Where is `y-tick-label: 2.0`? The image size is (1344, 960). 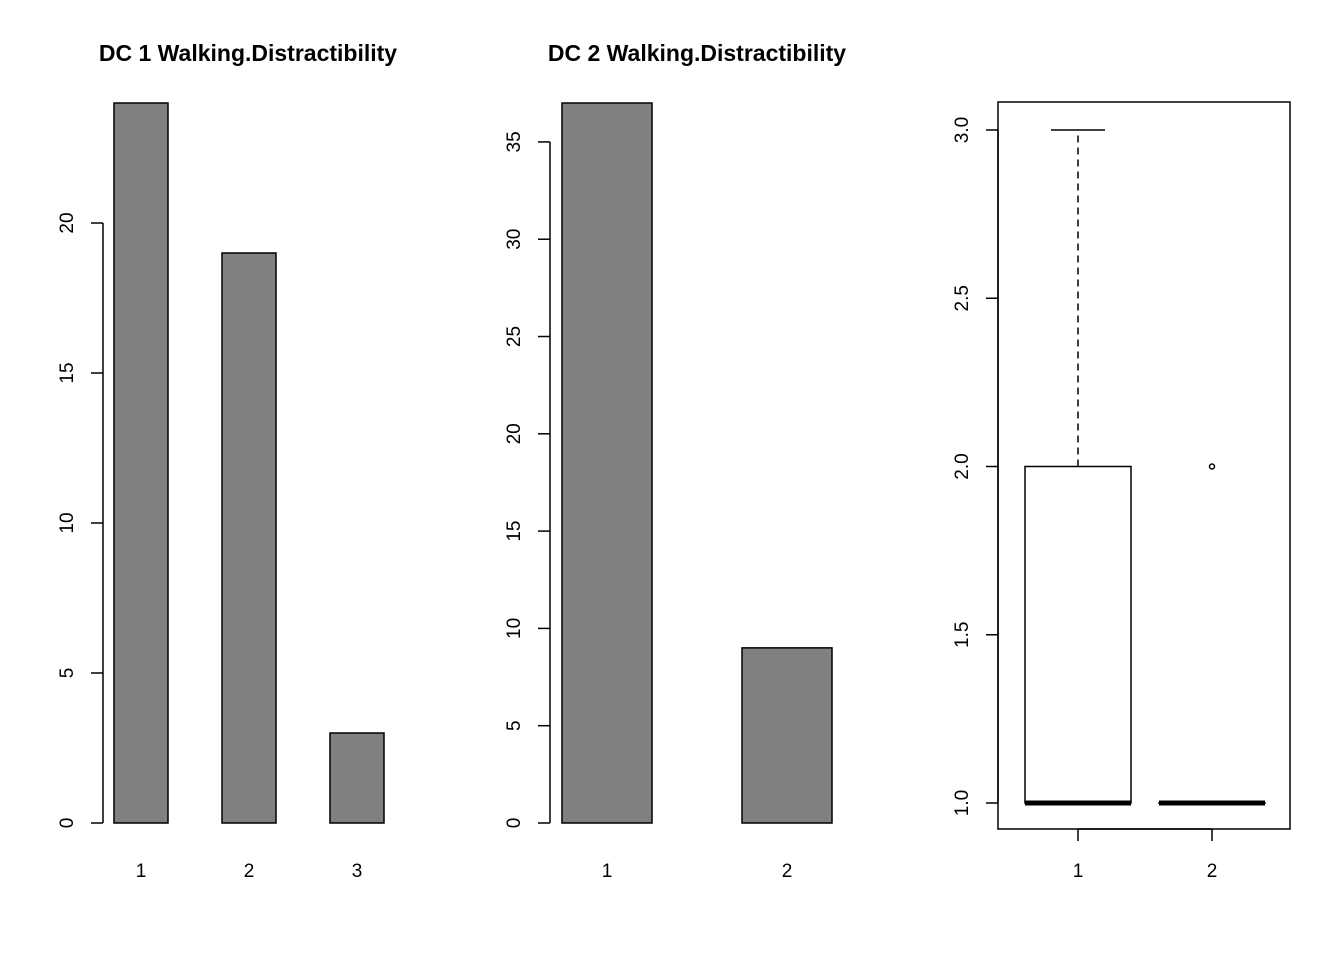 y-tick-label: 2.0 is located at coordinates (962, 466).